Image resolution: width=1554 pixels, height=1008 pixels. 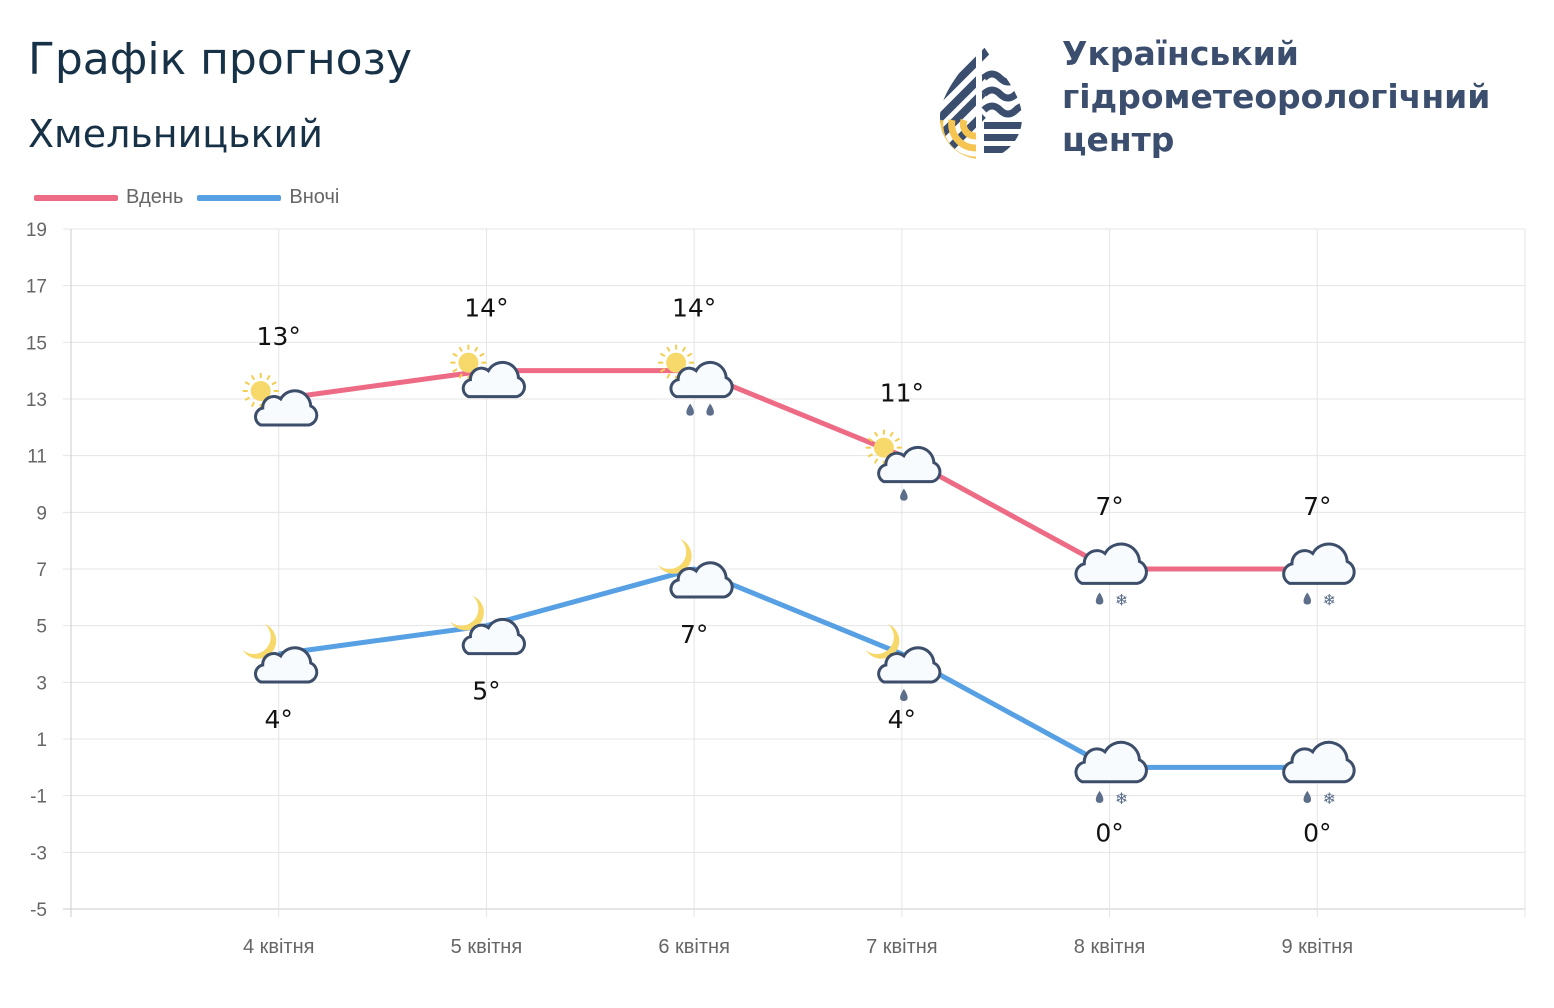 I want to click on sun-cloud-rain-icon, so click(x=696, y=380).